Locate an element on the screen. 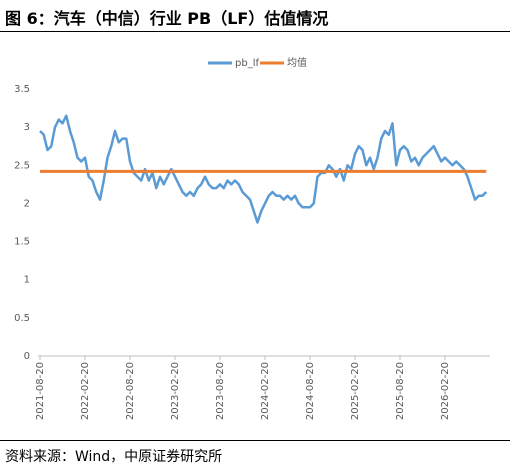 This screenshot has width=510, height=471. x-tick-label: 2023-08-20 is located at coordinates (220, 391).